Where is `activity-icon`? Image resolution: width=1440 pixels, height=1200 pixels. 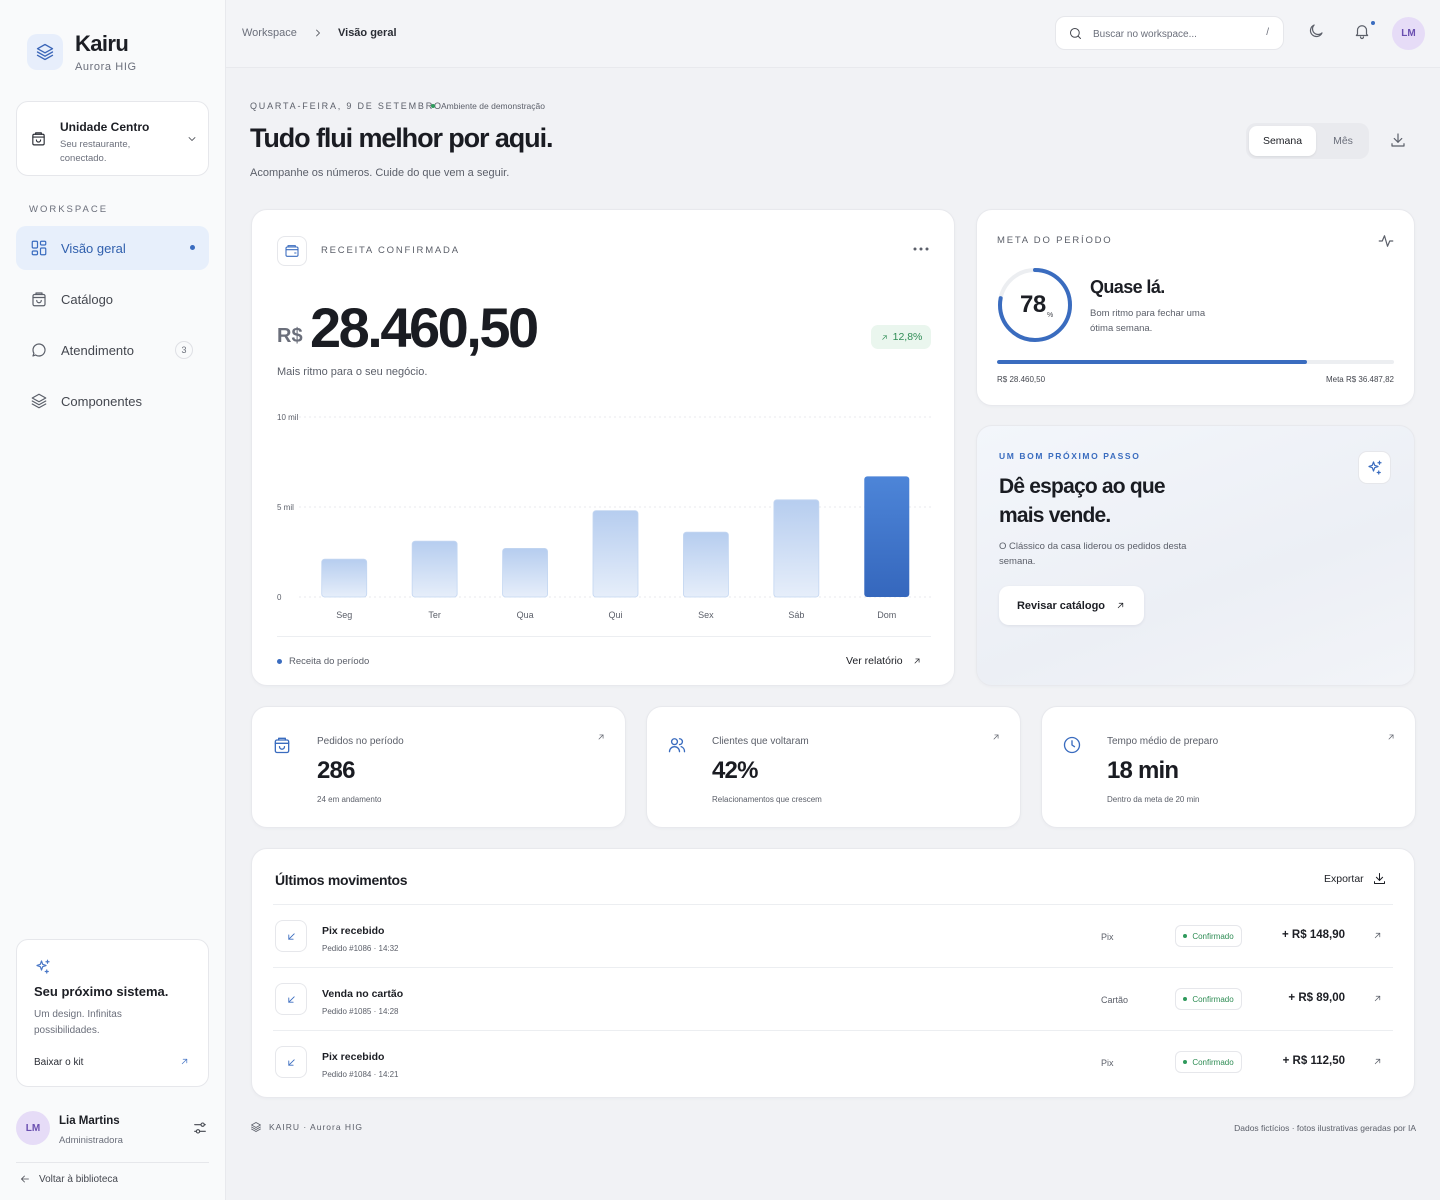
activity-icon is located at coordinates (1386, 241).